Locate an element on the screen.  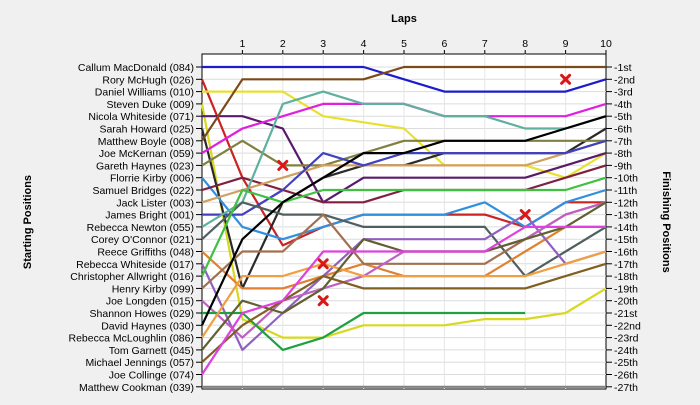
finish-label: -14th is located at coordinates (626, 228).